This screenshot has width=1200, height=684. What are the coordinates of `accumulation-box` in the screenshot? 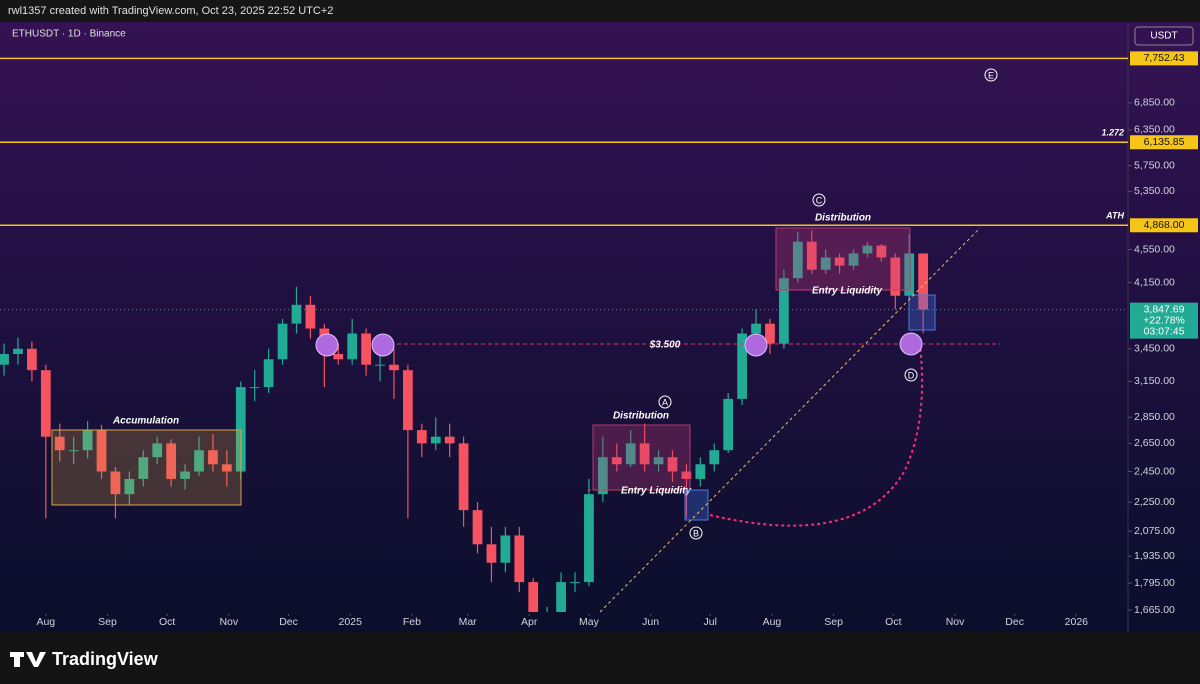 It's located at (146, 467).